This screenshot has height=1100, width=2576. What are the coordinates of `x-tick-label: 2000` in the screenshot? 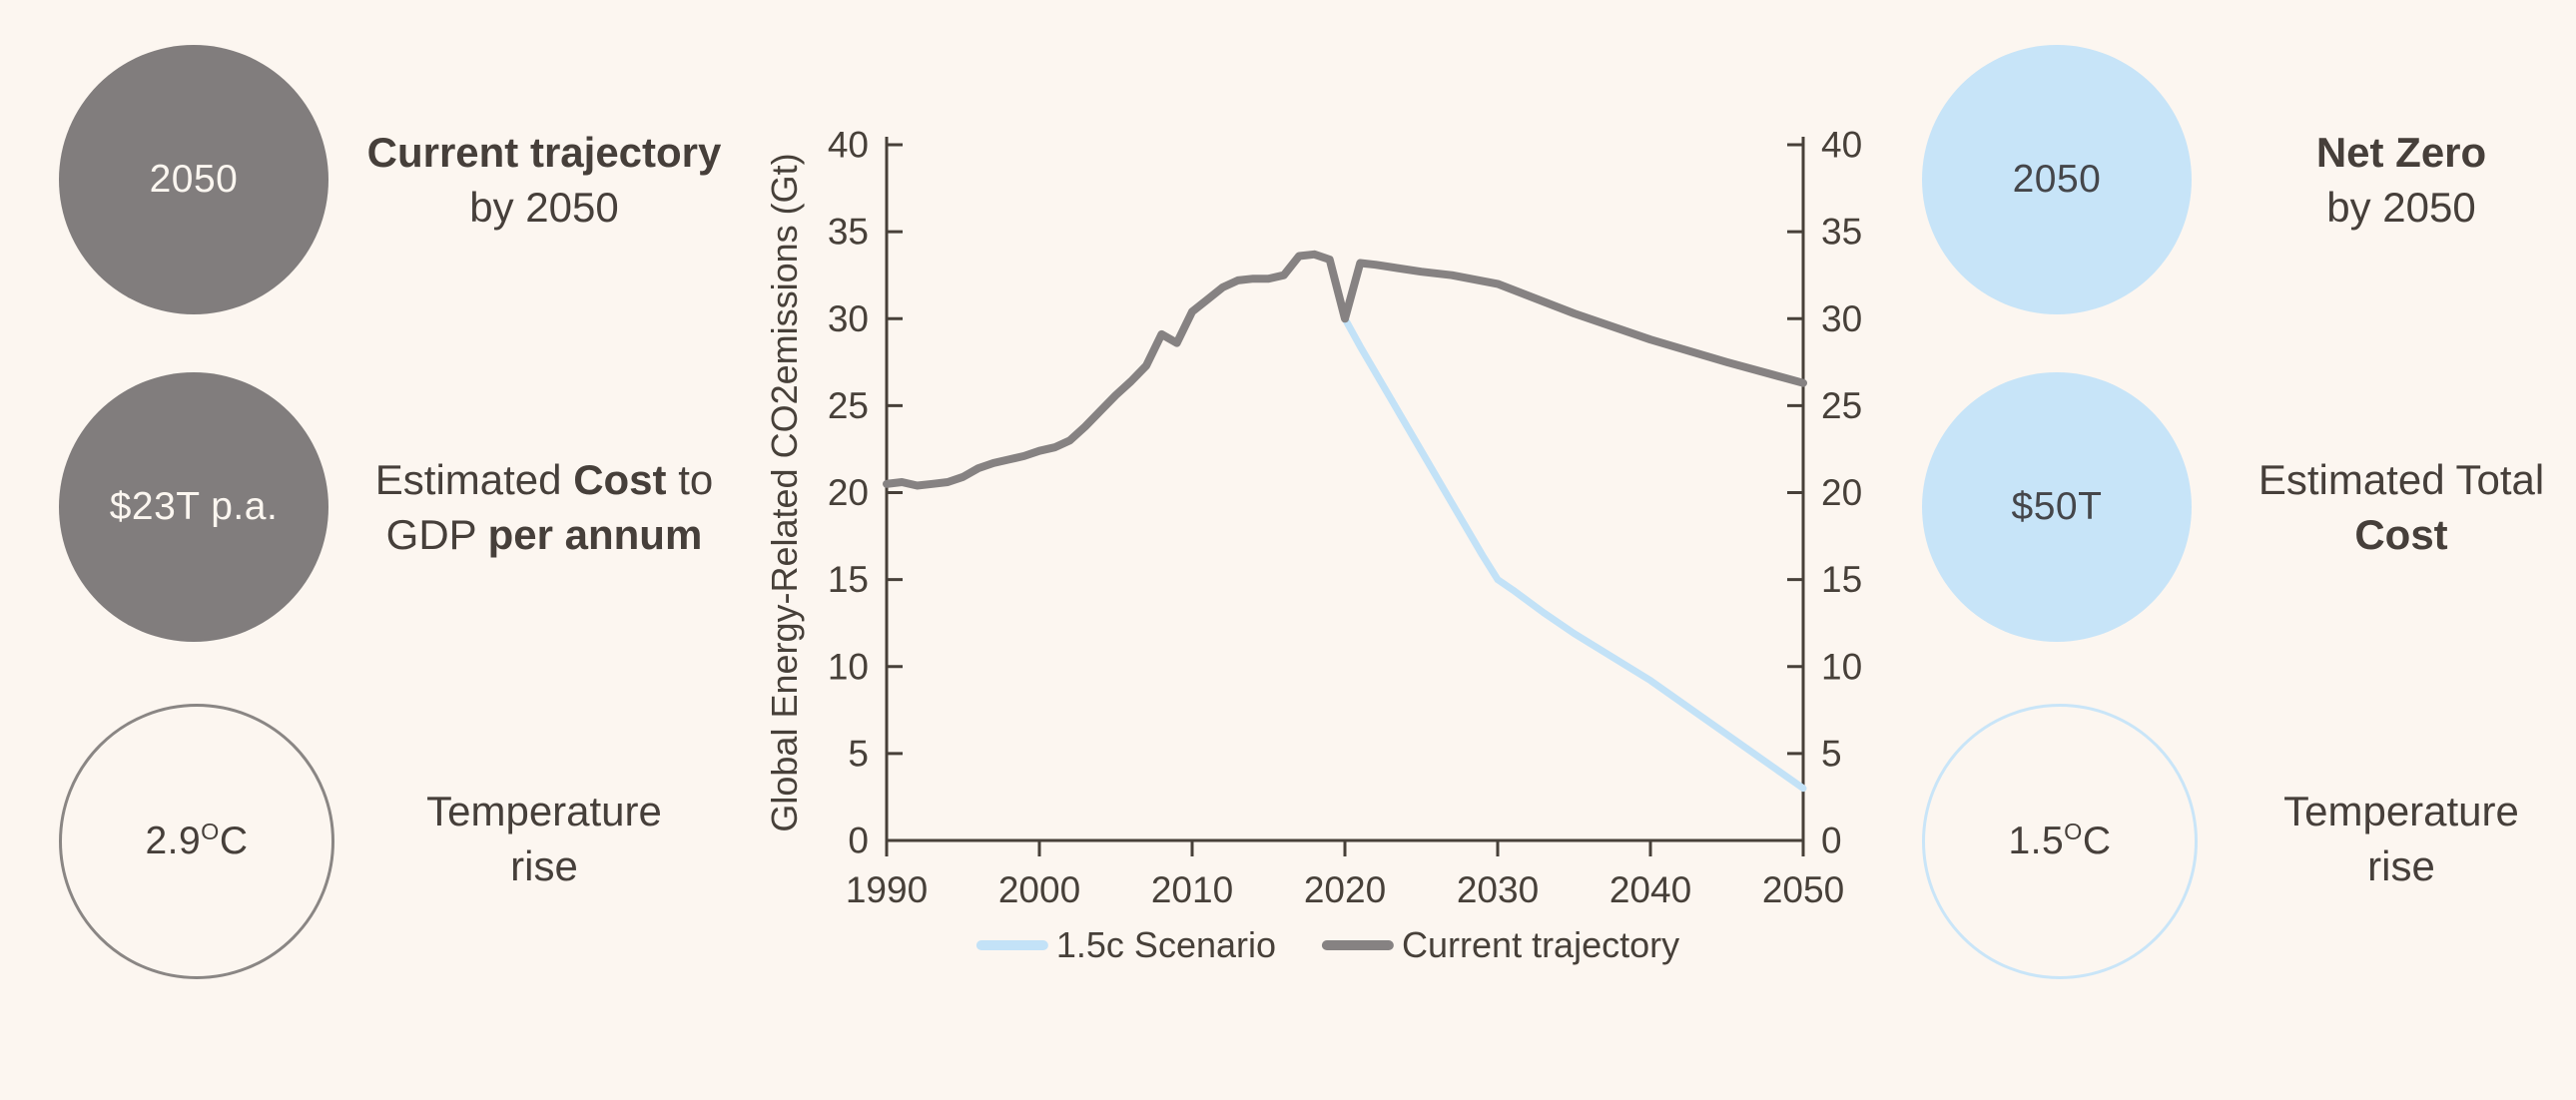 It's located at (1039, 889).